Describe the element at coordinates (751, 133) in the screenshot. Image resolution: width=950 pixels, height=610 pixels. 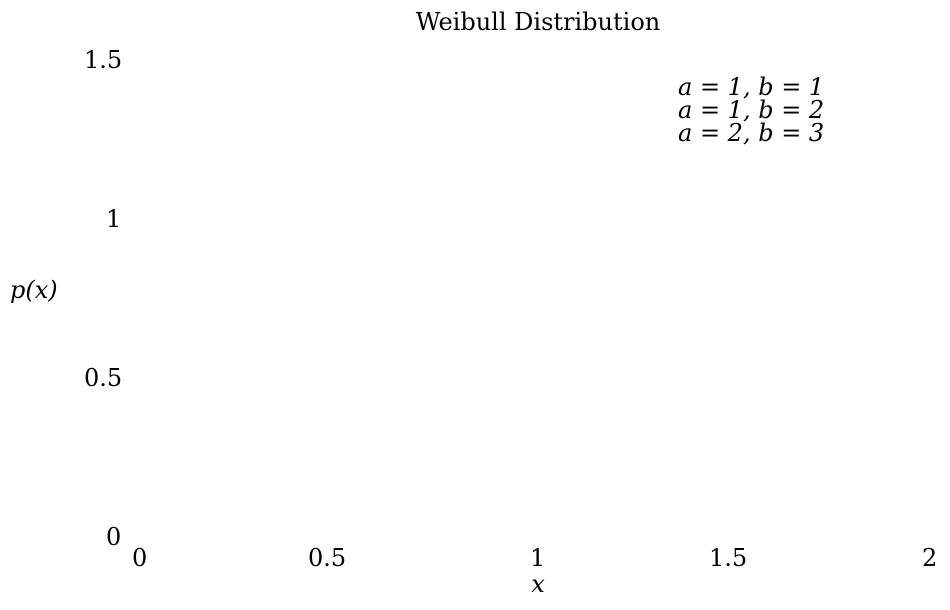
I see `legend-entry-series-3: a = 2, b = 3` at that location.